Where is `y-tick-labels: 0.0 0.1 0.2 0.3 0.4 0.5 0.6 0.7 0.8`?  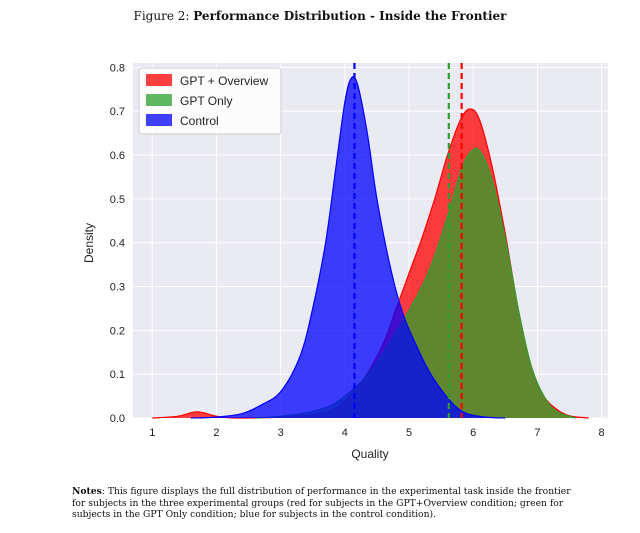 y-tick-labels: 0.0 0.1 0.2 0.3 0.4 0.5 0.6 0.7 0.8 is located at coordinates (117, 243).